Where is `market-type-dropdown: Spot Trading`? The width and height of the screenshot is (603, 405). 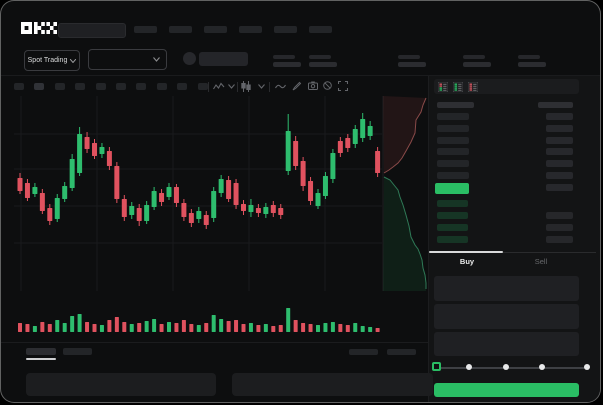 market-type-dropdown: Spot Trading is located at coordinates (52, 60).